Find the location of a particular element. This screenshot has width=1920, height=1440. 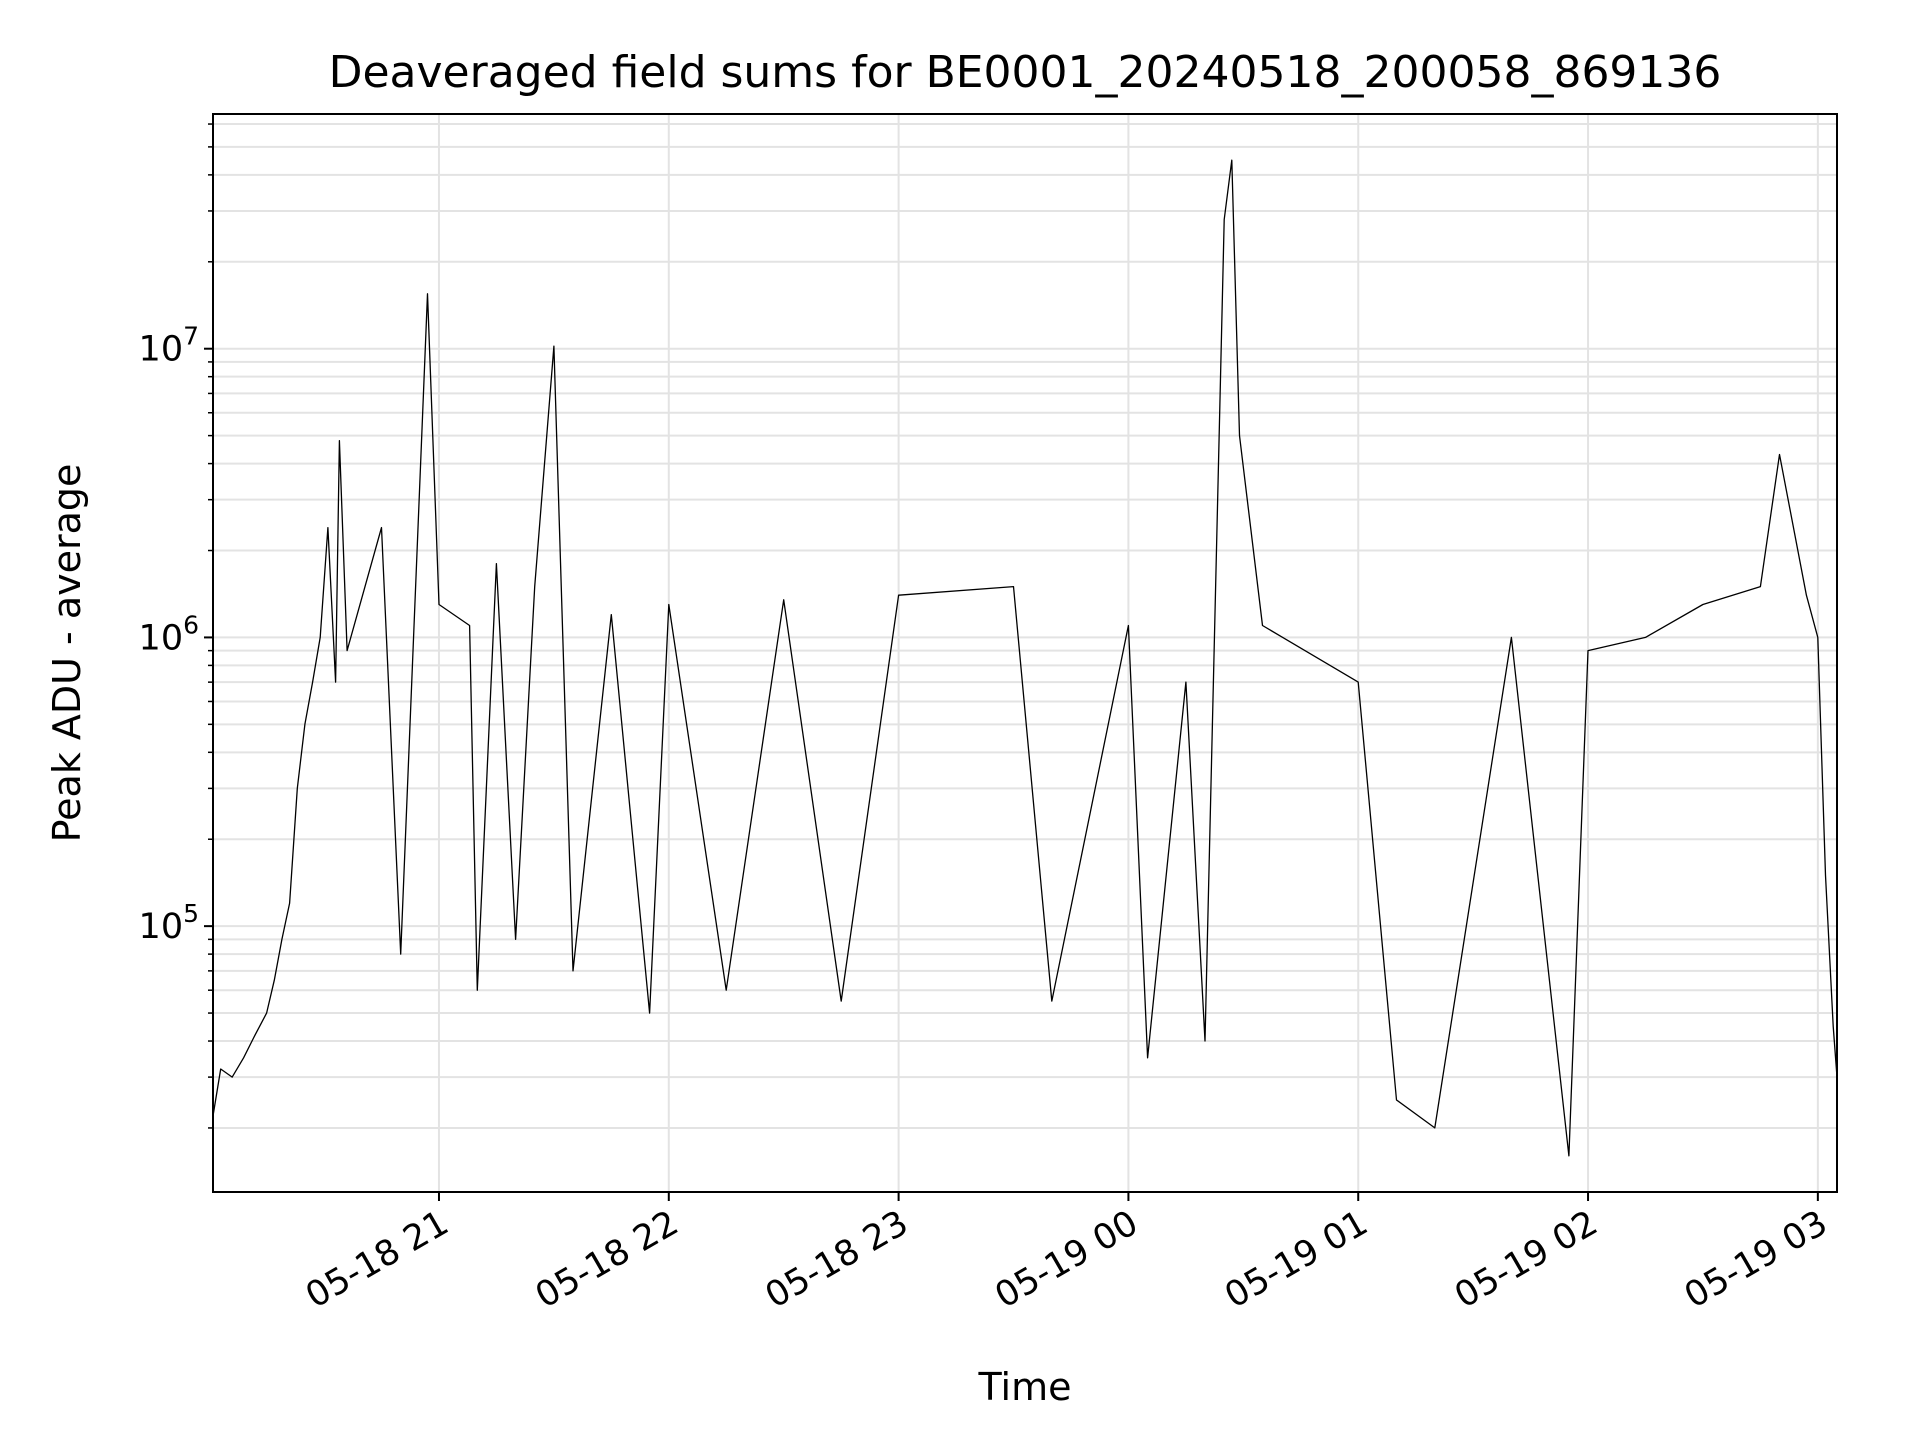

y-tick-label: 10⁵ is located at coordinates (169, 923).